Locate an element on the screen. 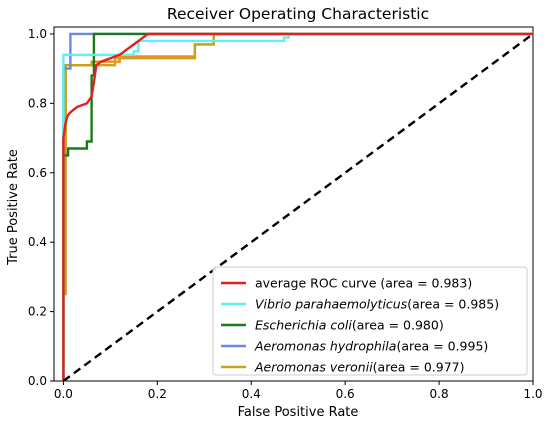  chart-title: Receiver Operating Characteristic is located at coordinates (298, 14).